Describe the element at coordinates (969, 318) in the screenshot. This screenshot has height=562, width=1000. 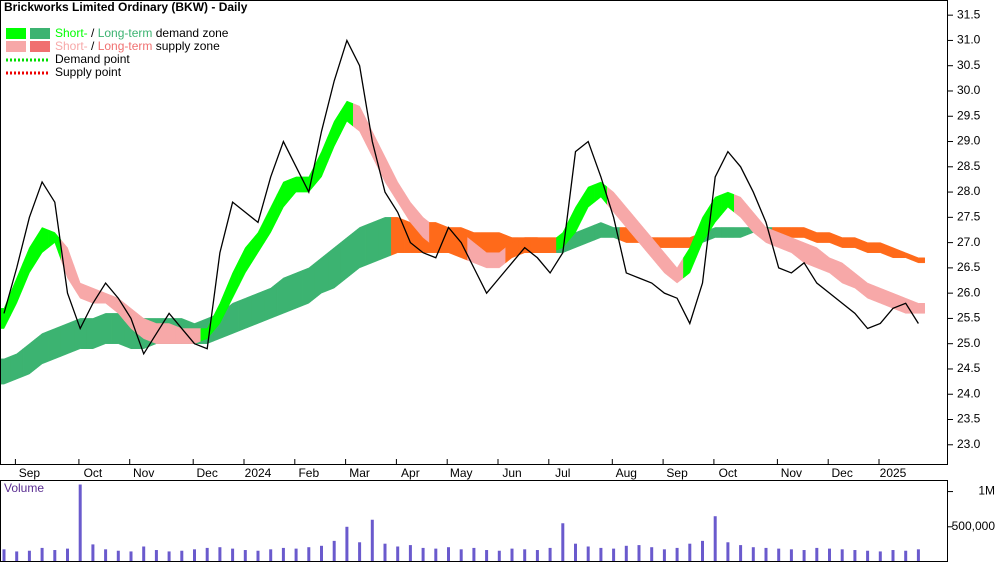
I see `y-tick-label: 25.5` at that location.